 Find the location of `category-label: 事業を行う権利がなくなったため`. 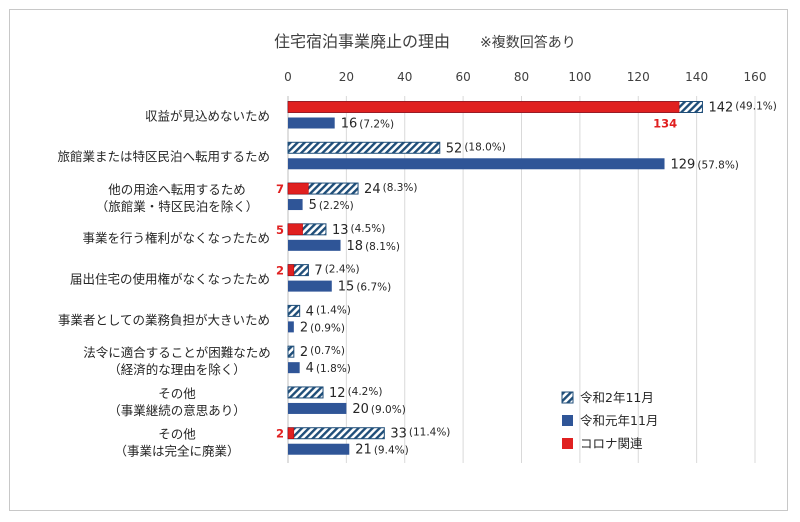

category-label: 事業を行う権利がなくなったため is located at coordinates (176, 238).